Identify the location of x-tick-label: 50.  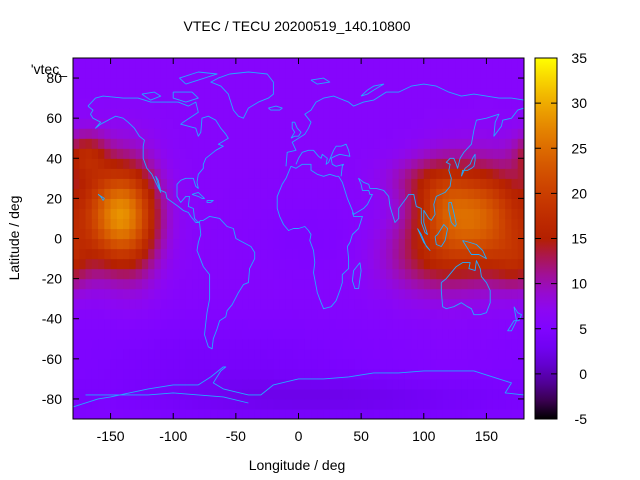
(361, 436).